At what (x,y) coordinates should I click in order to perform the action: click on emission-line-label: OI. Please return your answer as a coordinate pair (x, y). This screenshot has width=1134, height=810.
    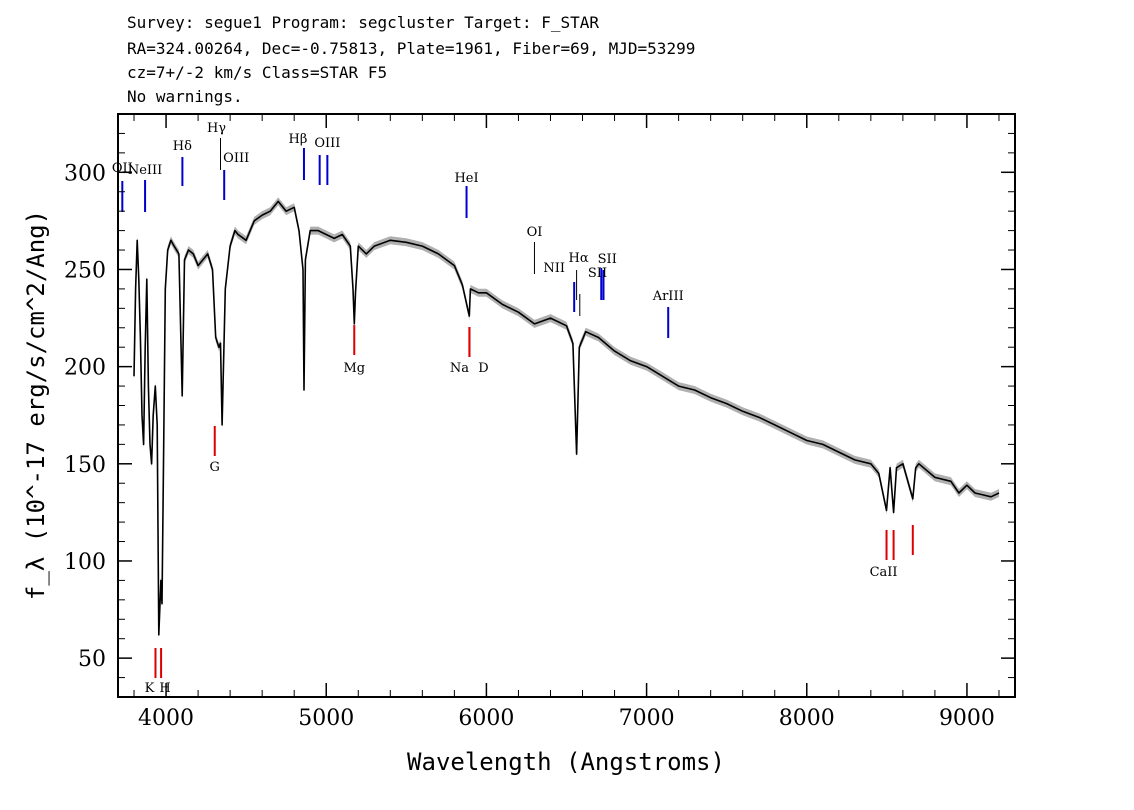
    Looking at the image, I should click on (535, 232).